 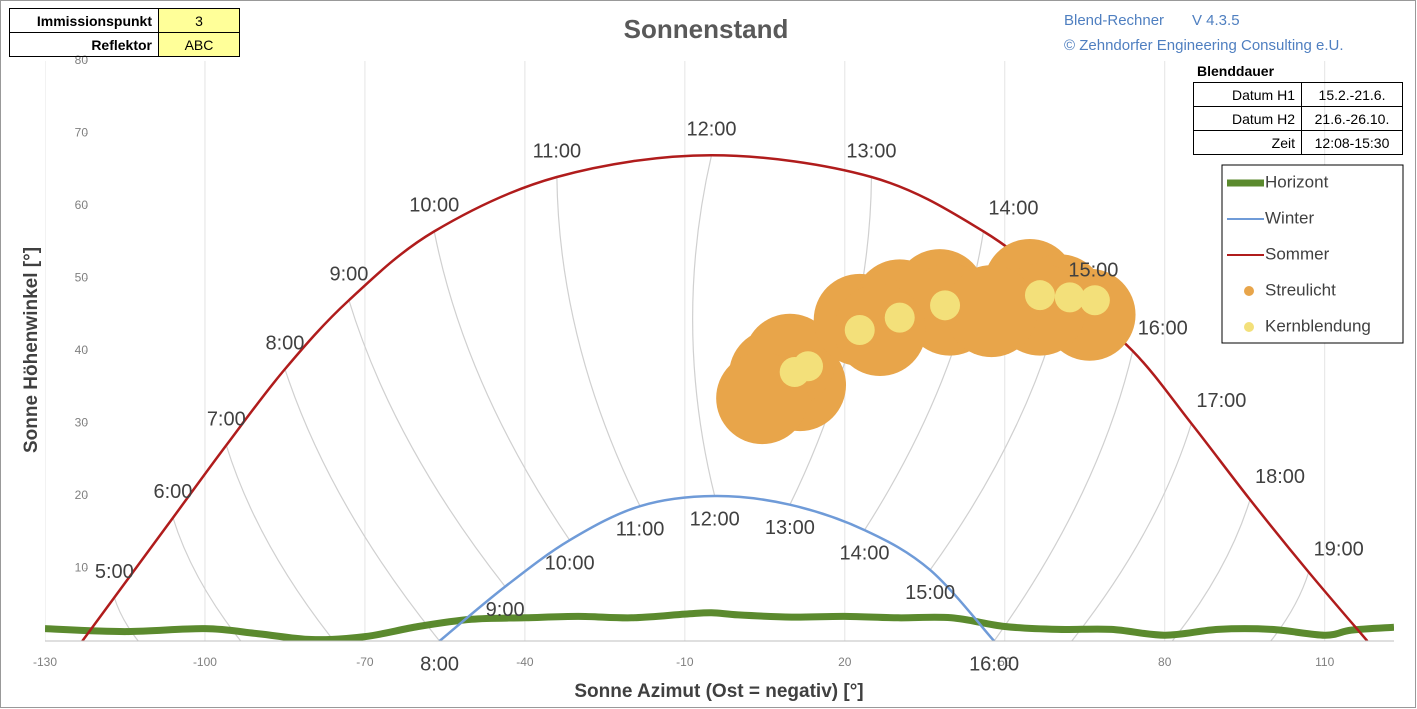 What do you see at coordinates (1005, 662) in the screenshot?
I see `x-tick-label: 50` at bounding box center [1005, 662].